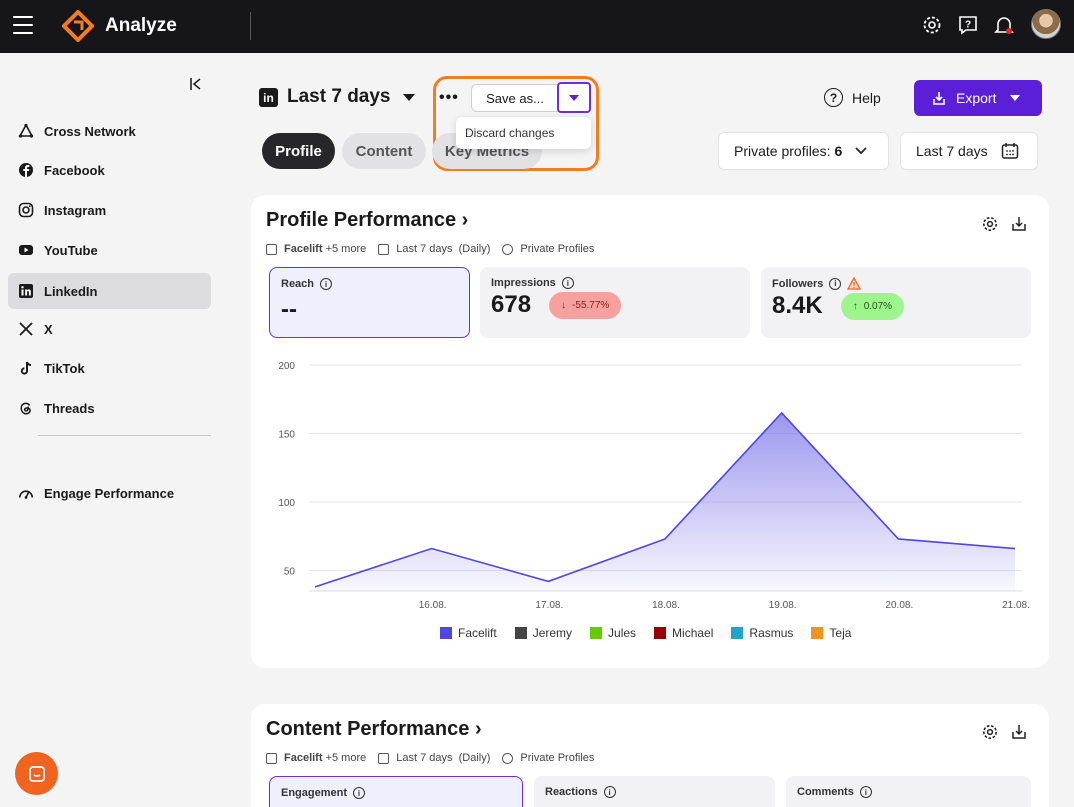  I want to click on help-chat-icon: ?, so click(968, 25).